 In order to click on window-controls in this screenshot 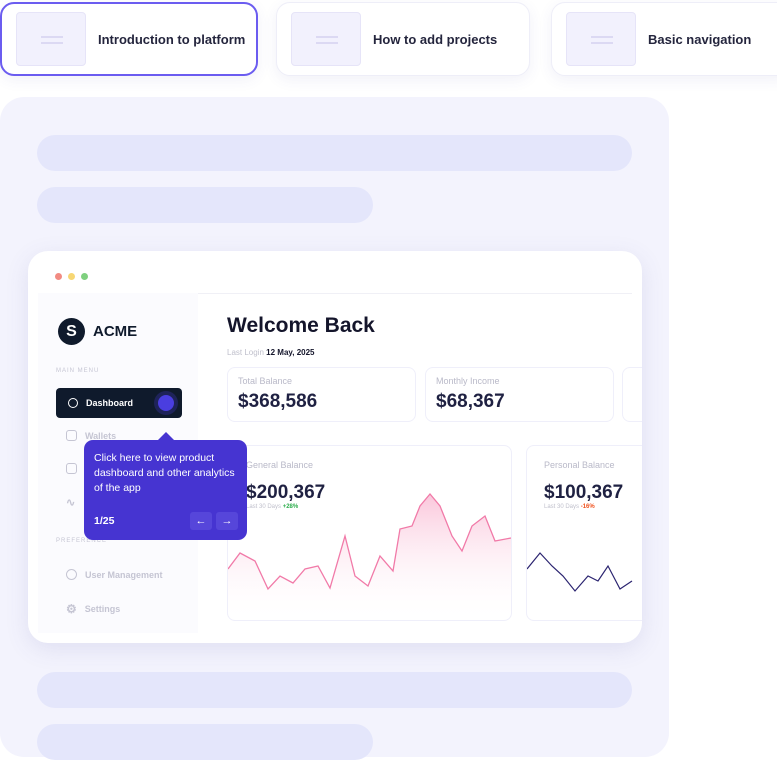, I will do `click(71, 276)`.